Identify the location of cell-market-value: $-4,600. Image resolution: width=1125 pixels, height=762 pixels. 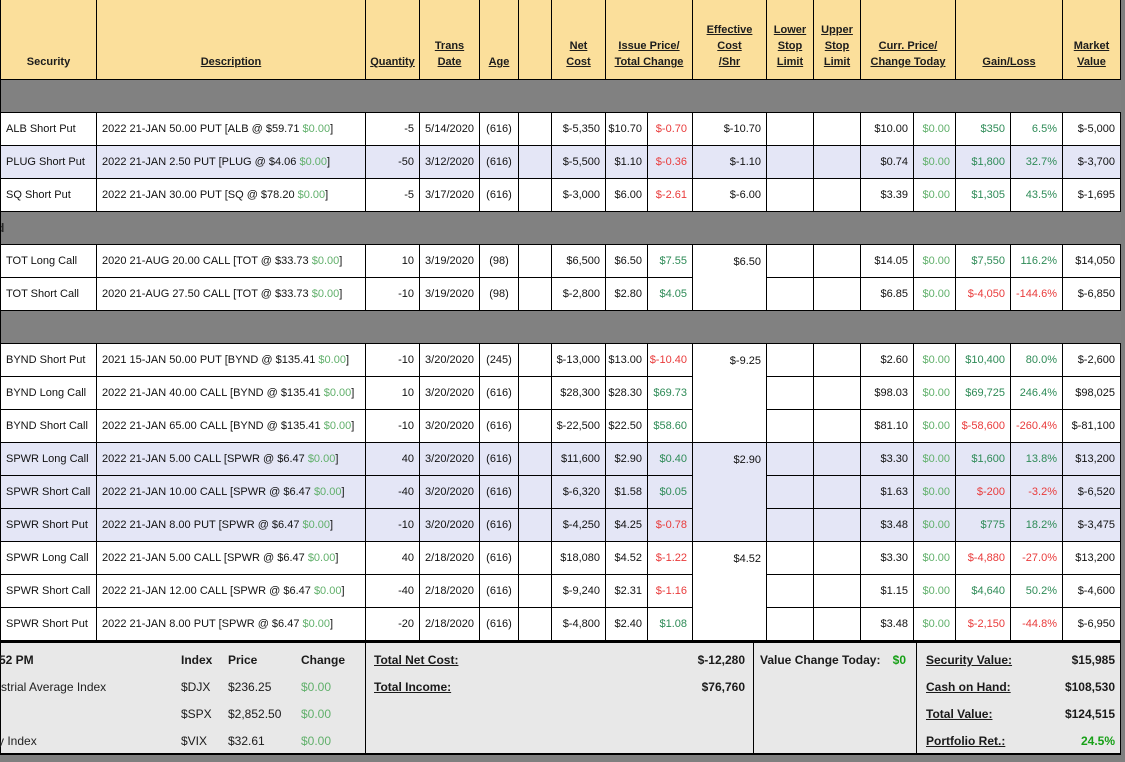
(1092, 591).